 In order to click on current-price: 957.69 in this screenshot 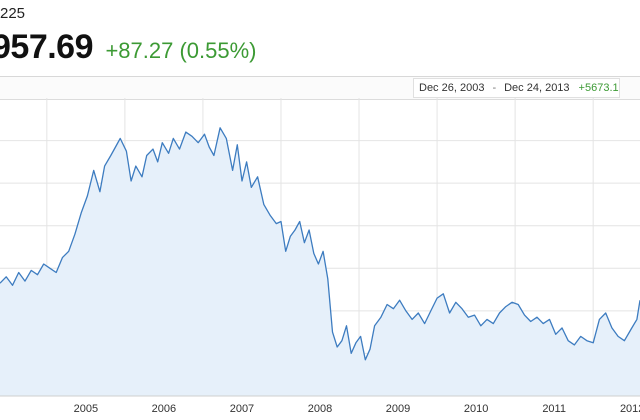, I will do `click(47, 47)`.